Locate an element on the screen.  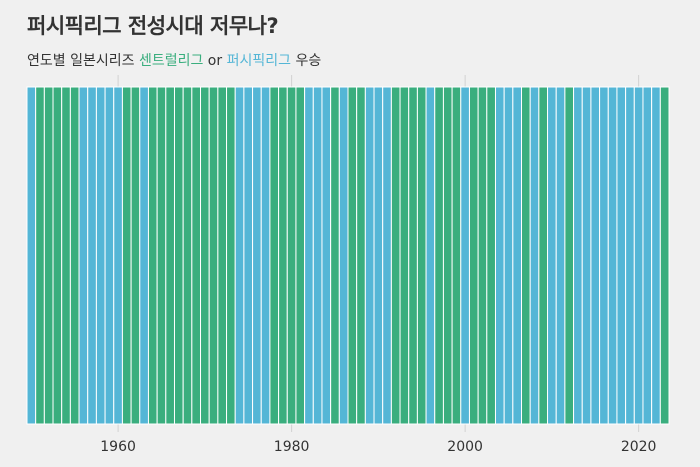
x-tick-label-2020: 2020 is located at coordinates (639, 447).